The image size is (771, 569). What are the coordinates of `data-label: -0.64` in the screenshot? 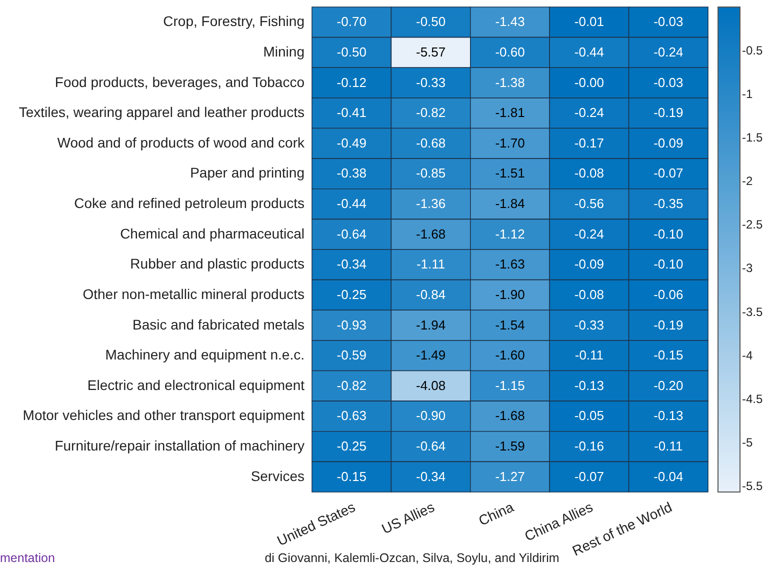 It's located at (351, 234).